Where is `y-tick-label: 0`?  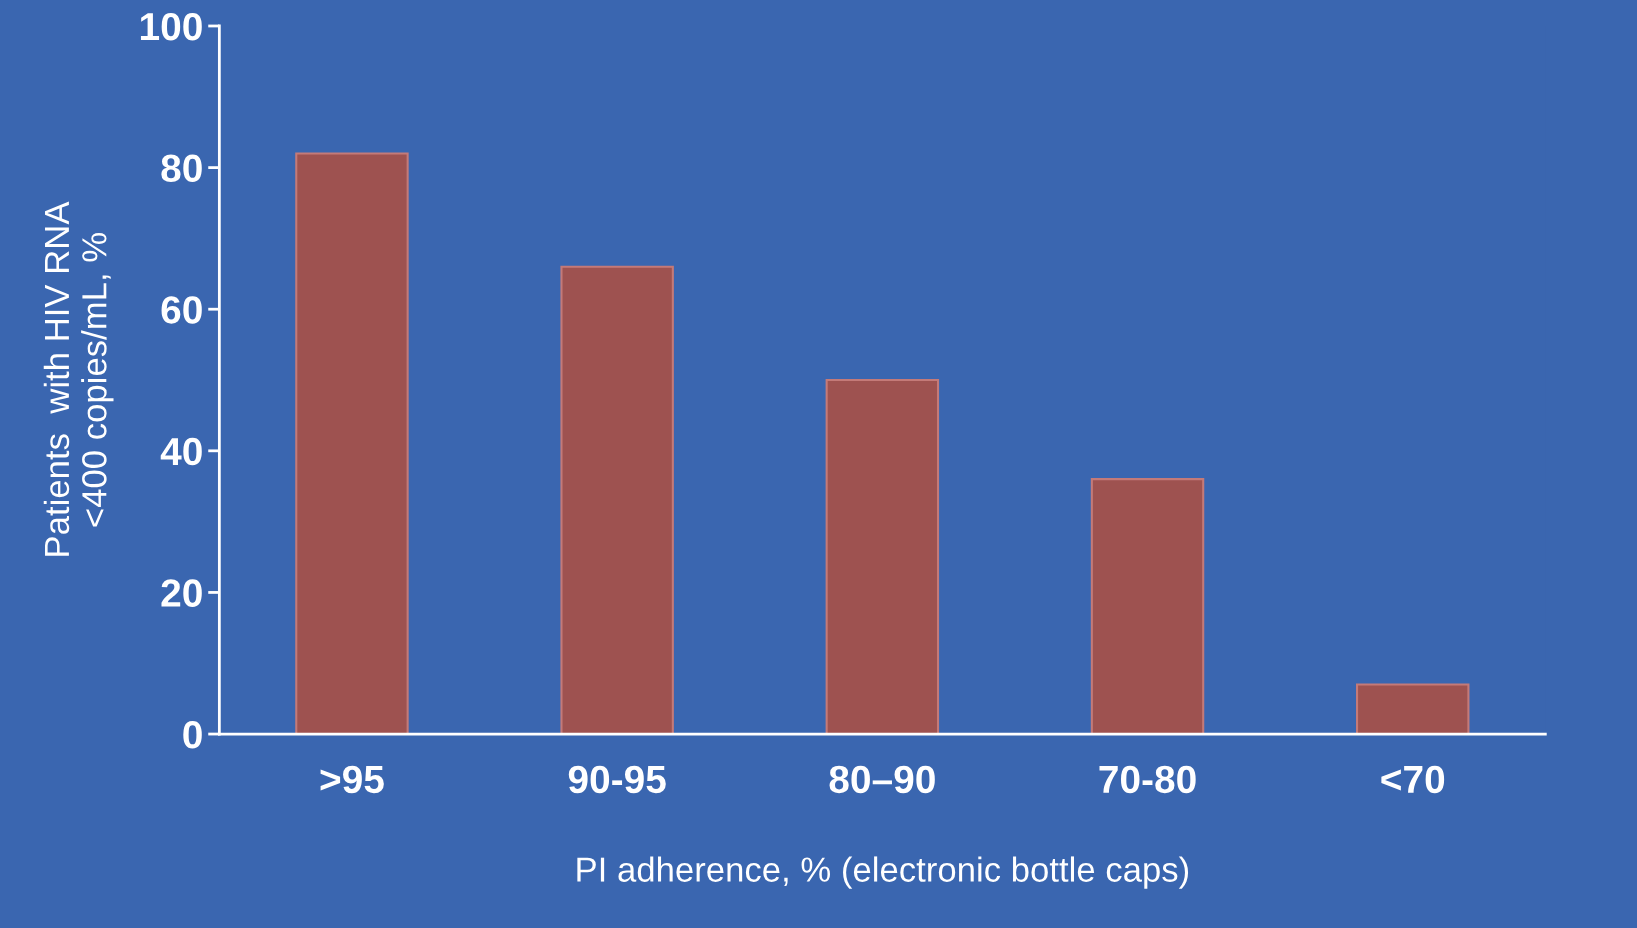 y-tick-label: 0 is located at coordinates (192, 734).